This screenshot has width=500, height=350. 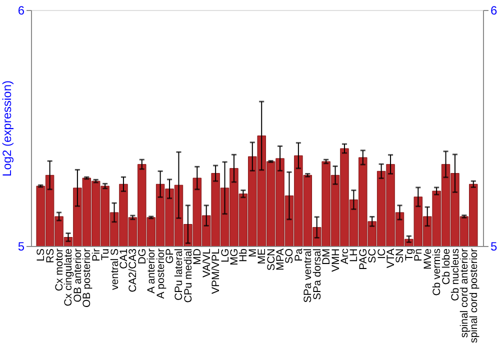 What do you see at coordinates (317, 274) in the screenshot?
I see `x-tick-label: SPa dorsal` at bounding box center [317, 274].